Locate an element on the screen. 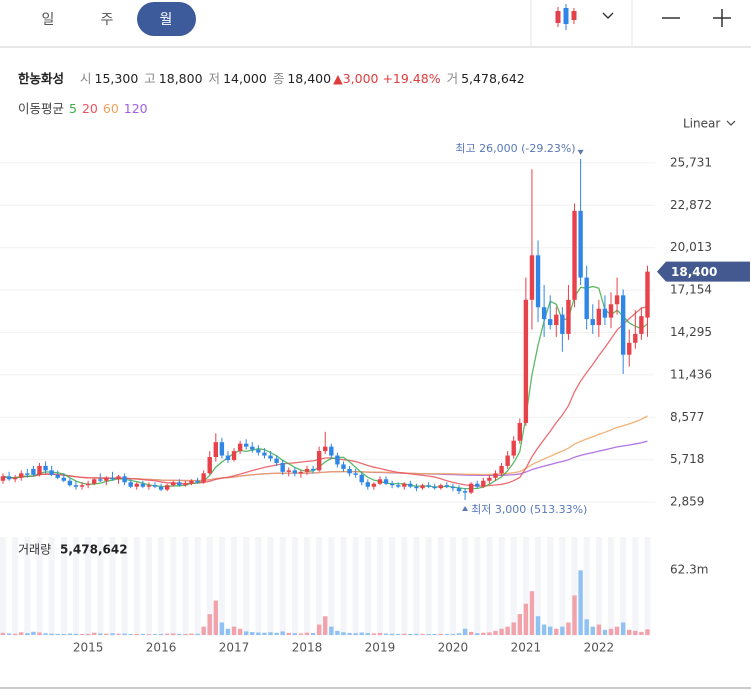 This screenshot has width=751, height=691. y-tick-label: 22,872 is located at coordinates (691, 205).